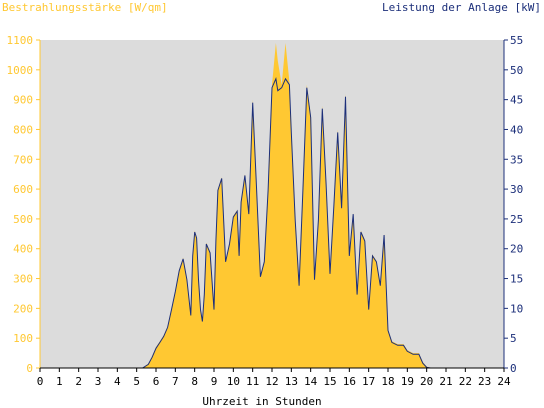  I want to click on left-tick-label: 200, so click(23, 308).